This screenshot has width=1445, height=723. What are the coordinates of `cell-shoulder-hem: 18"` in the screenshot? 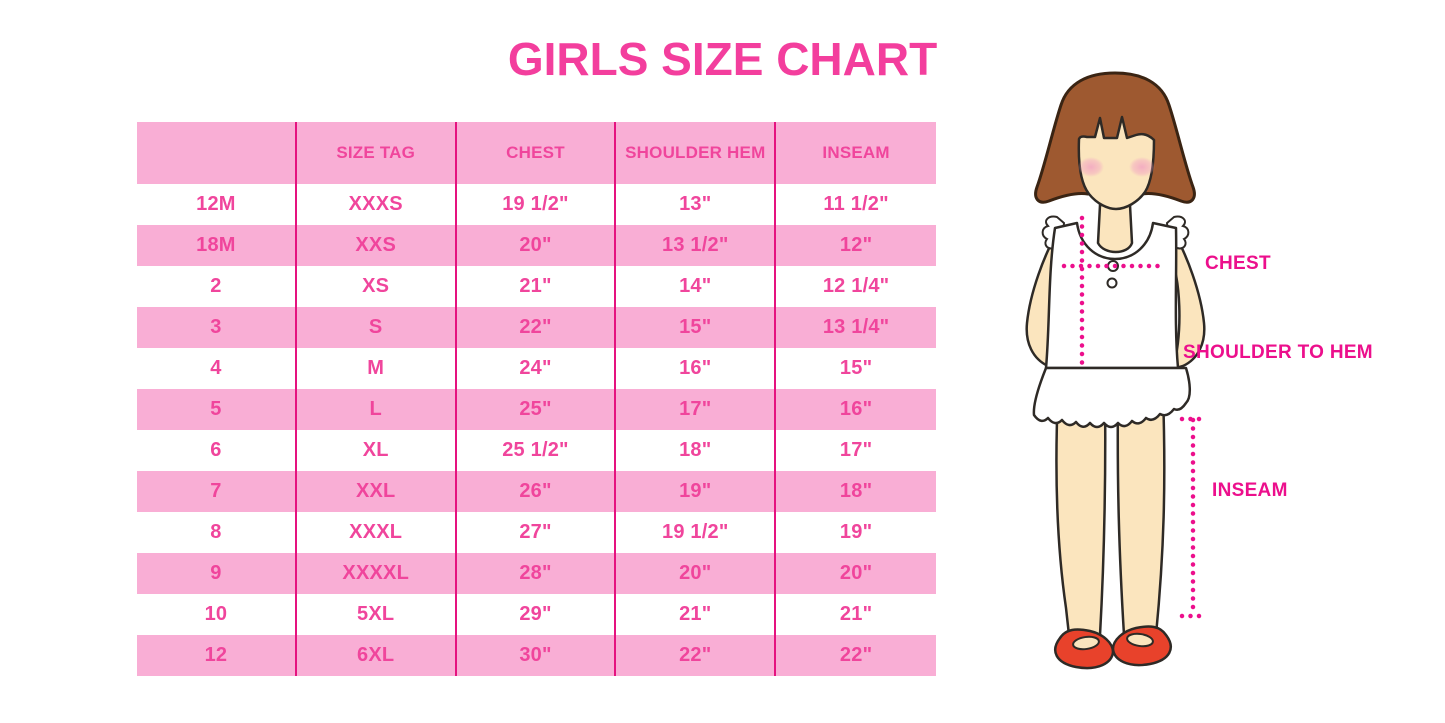 It's located at (696, 450).